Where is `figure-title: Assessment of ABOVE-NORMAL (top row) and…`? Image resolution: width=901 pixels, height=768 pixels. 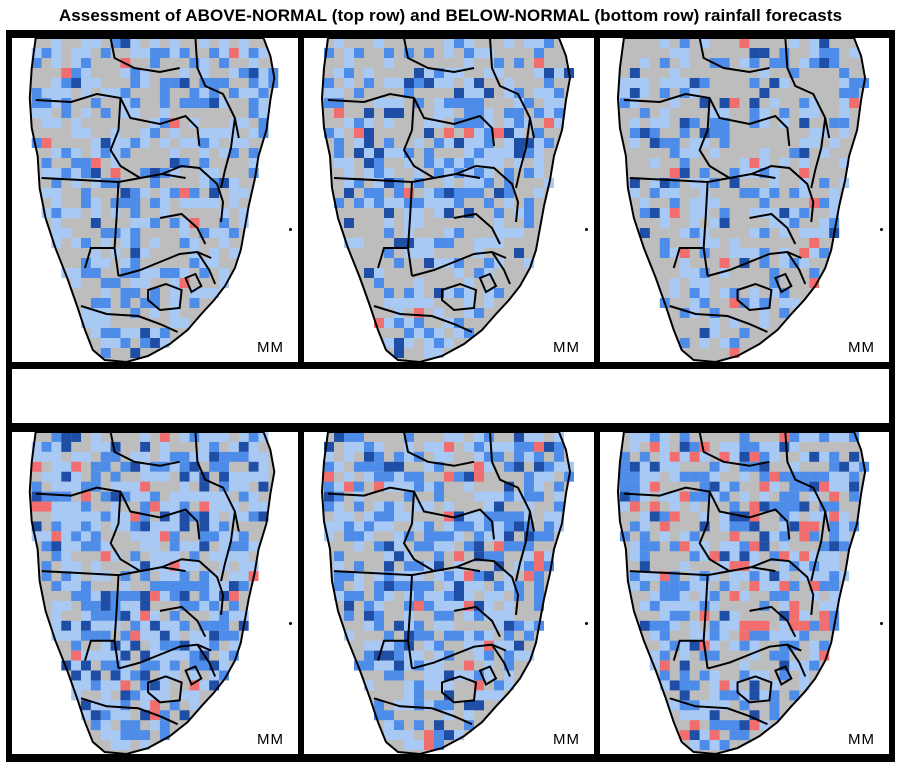
figure-title: Assessment of ABOVE-NORMAL (top row) and… is located at coordinates (450, 15).